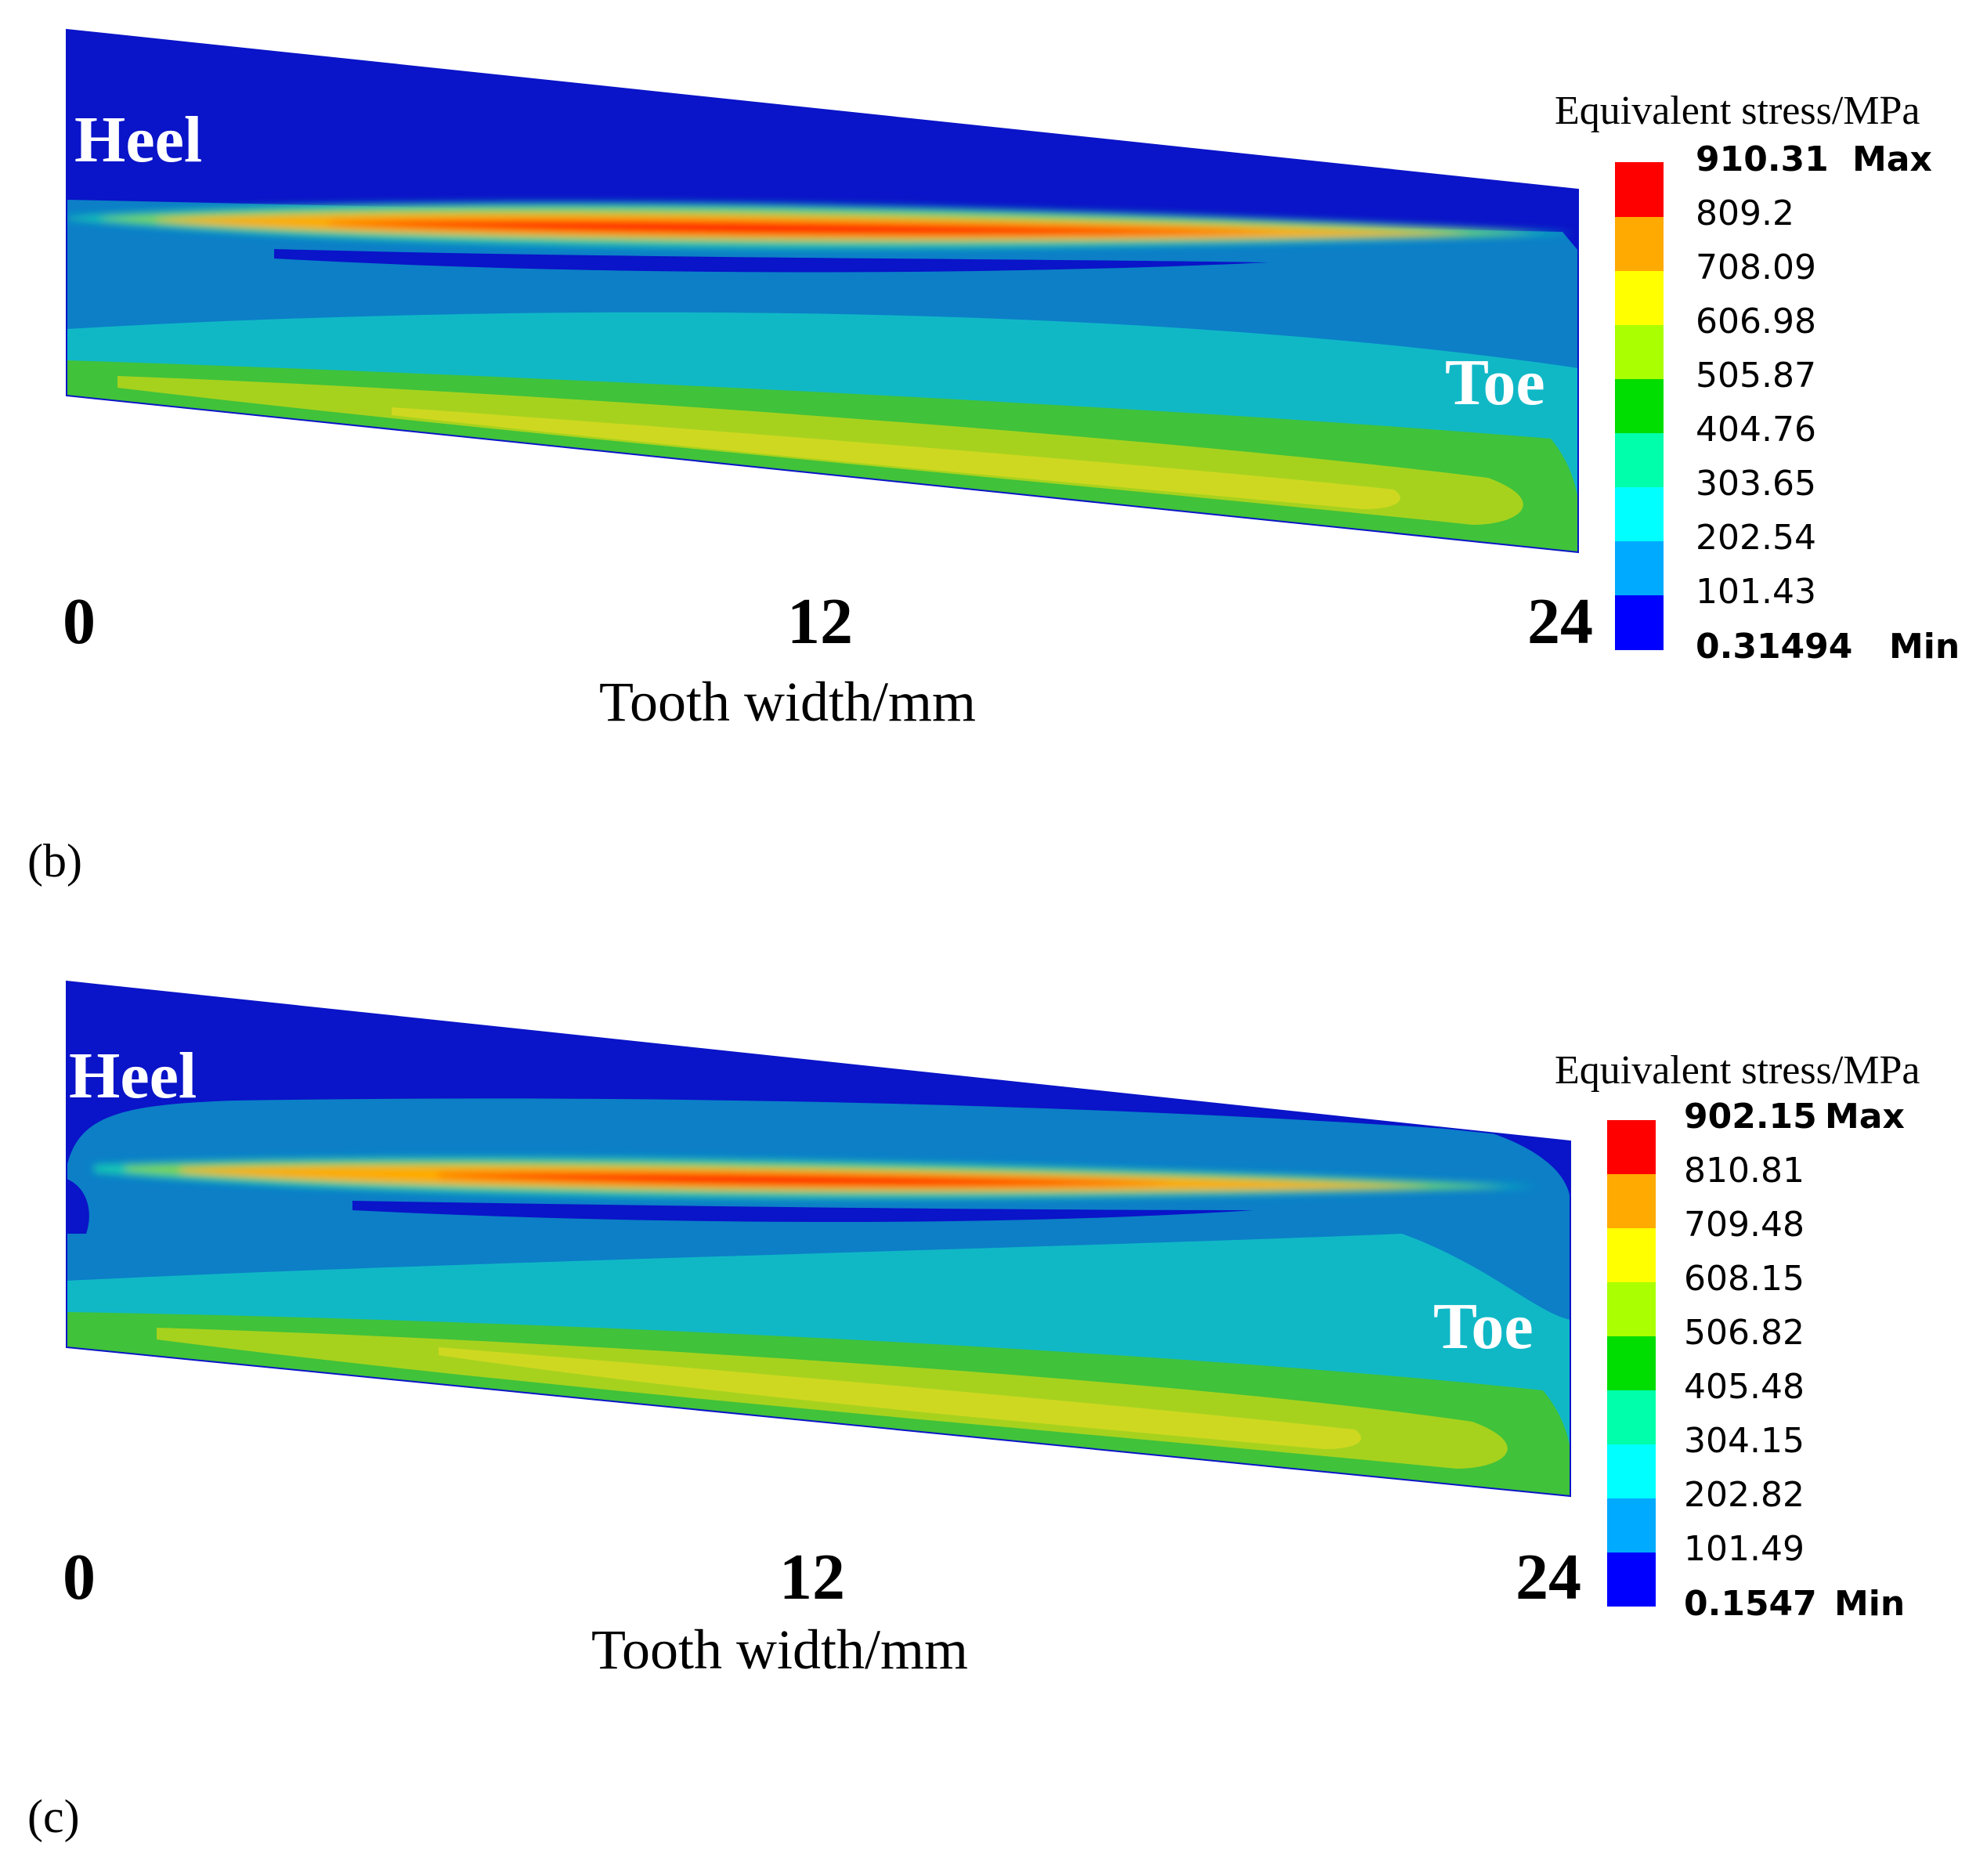 This screenshot has width=1987, height=1876. I want to click on panel-label-c: (c), so click(53, 1816).